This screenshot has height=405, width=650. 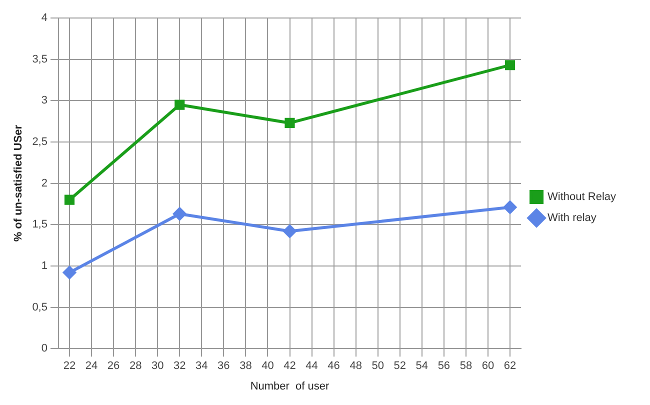 I want to click on x-tick-label: 24, so click(x=91, y=366).